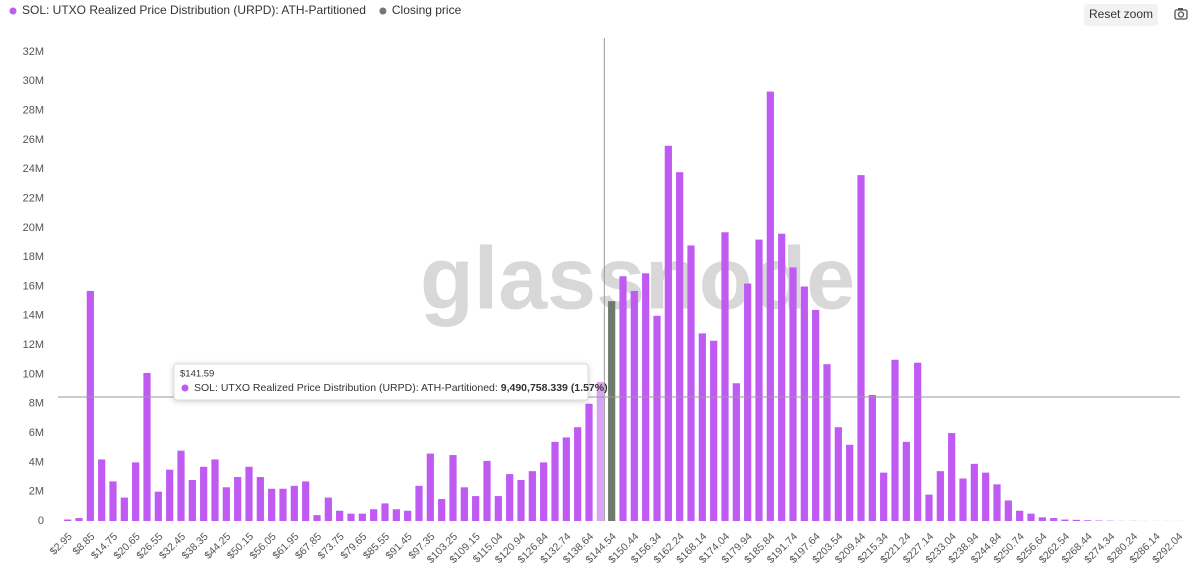  I want to click on y-tick-label: 2M, so click(36, 492).